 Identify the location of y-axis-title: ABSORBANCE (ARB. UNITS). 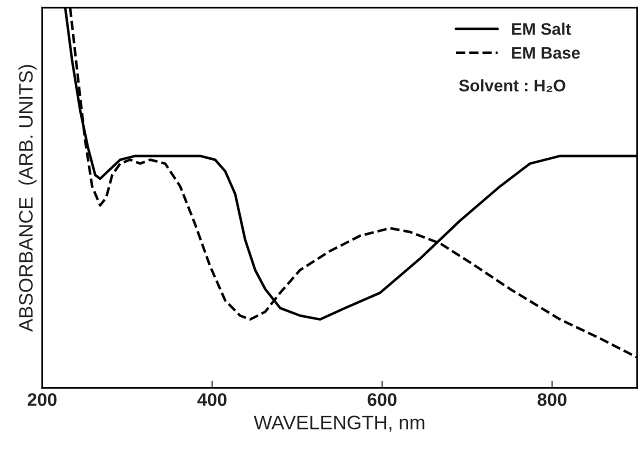
(27, 198).